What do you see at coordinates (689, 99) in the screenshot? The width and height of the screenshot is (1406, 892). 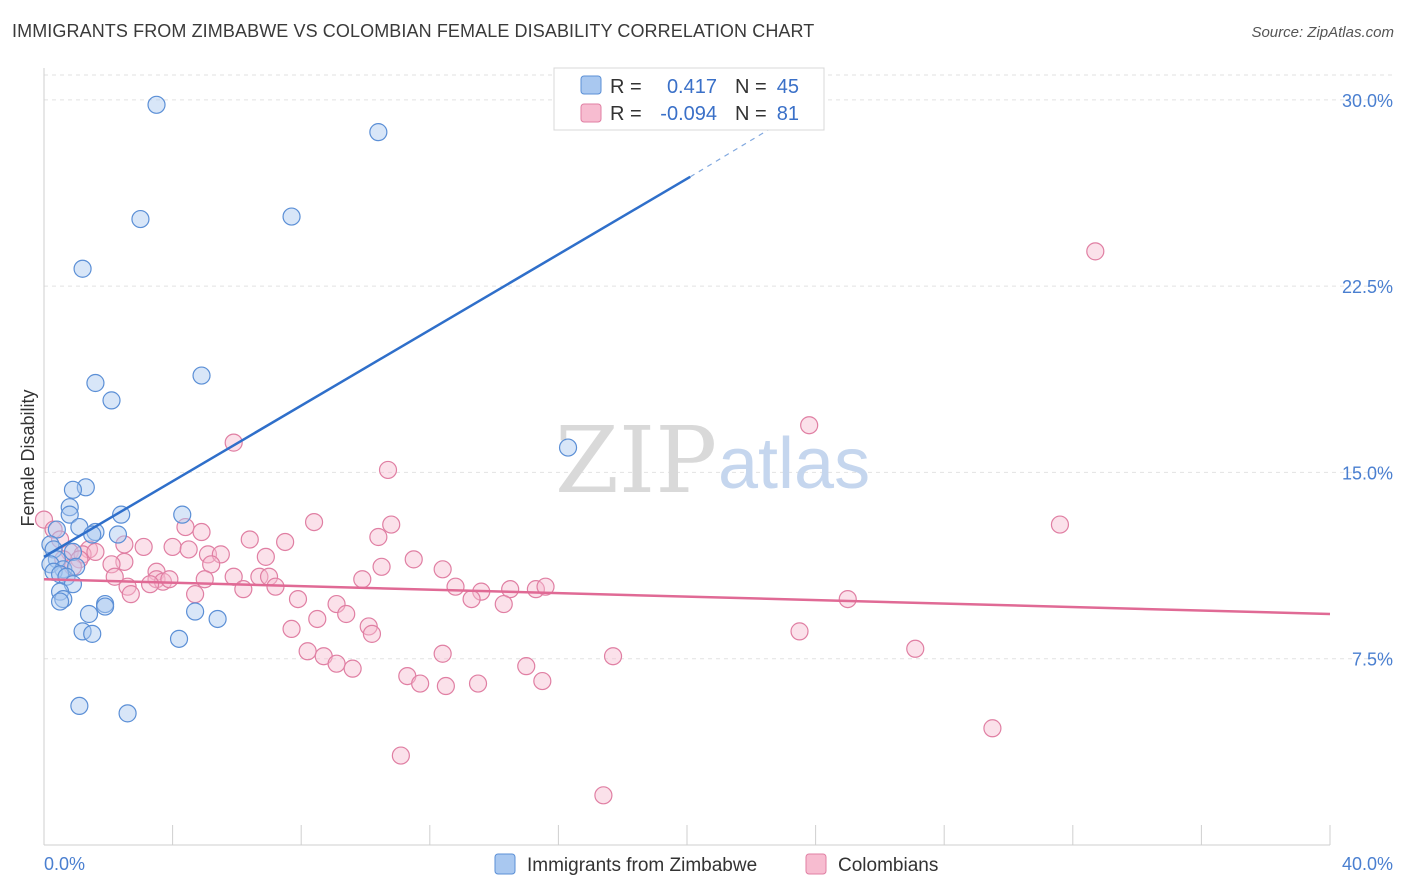 I see `stats-legend: R = 0.417 N = 45 R = -0.094 N = 81` at bounding box center [689, 99].